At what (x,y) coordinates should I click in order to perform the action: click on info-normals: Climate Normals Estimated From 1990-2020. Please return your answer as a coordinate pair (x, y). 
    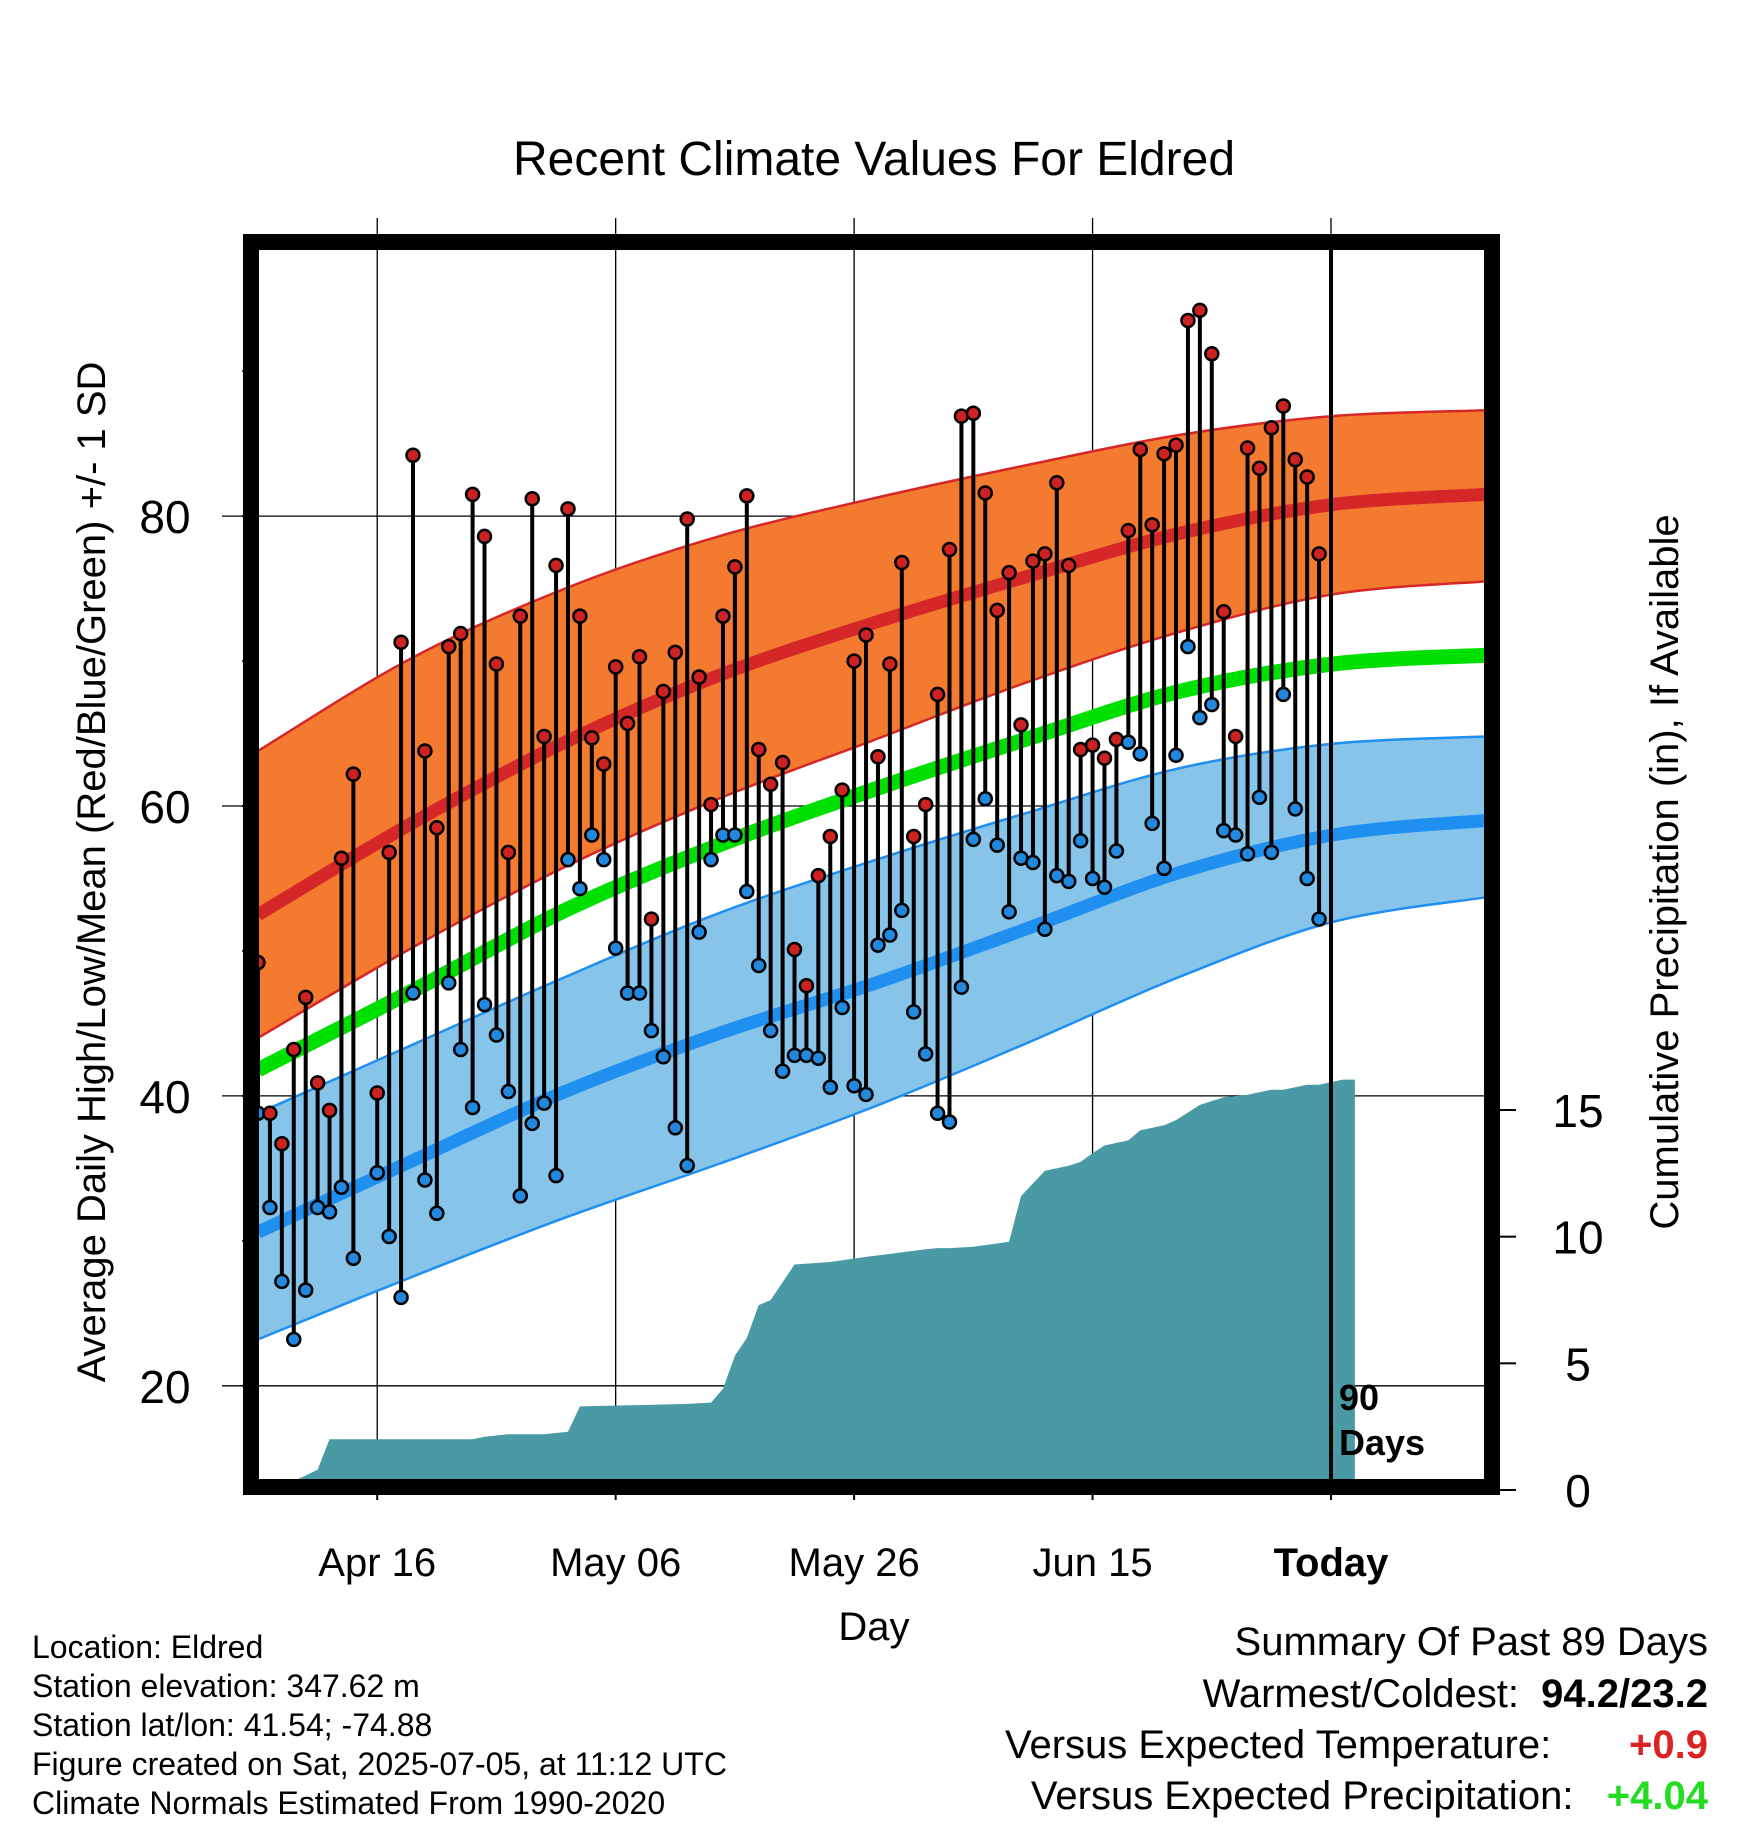
    Looking at the image, I should click on (349, 1803).